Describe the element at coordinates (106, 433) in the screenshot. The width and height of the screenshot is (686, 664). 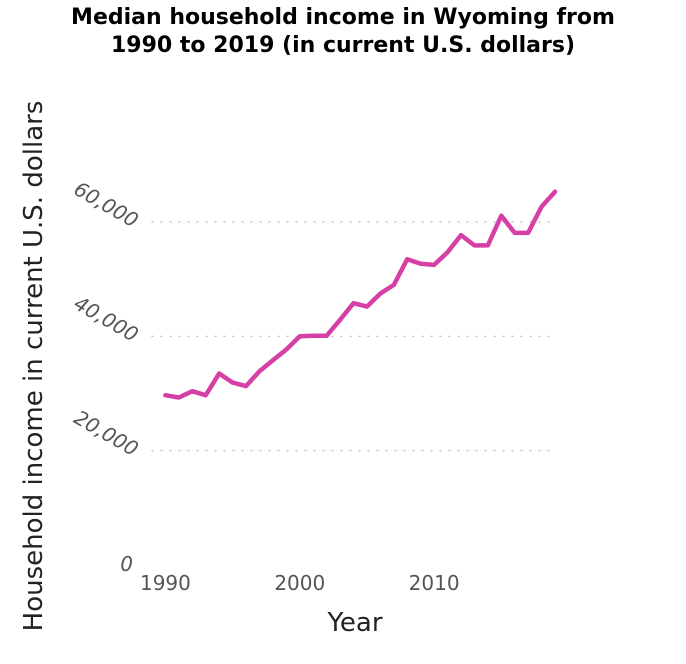
I see `y-tick-label: 20,000` at that location.